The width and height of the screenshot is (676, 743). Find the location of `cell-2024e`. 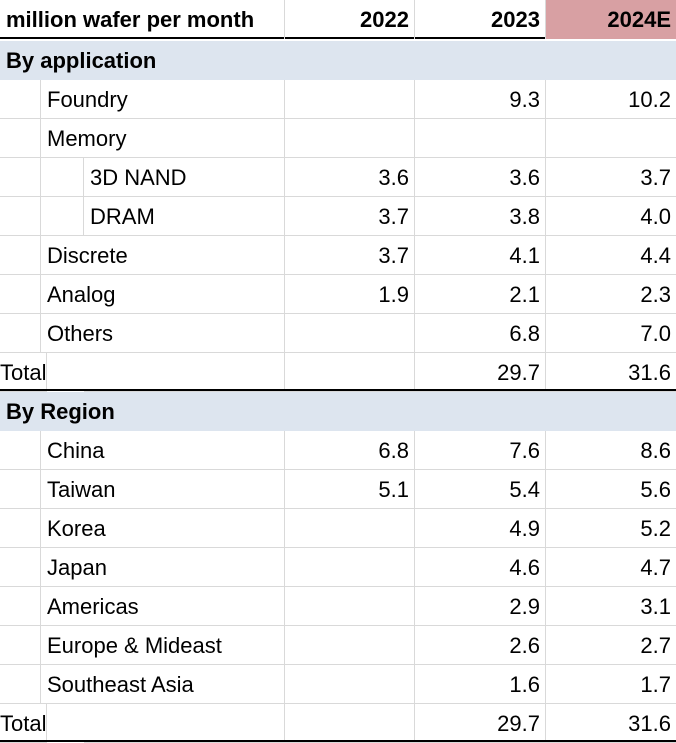

cell-2024e is located at coordinates (611, 138).